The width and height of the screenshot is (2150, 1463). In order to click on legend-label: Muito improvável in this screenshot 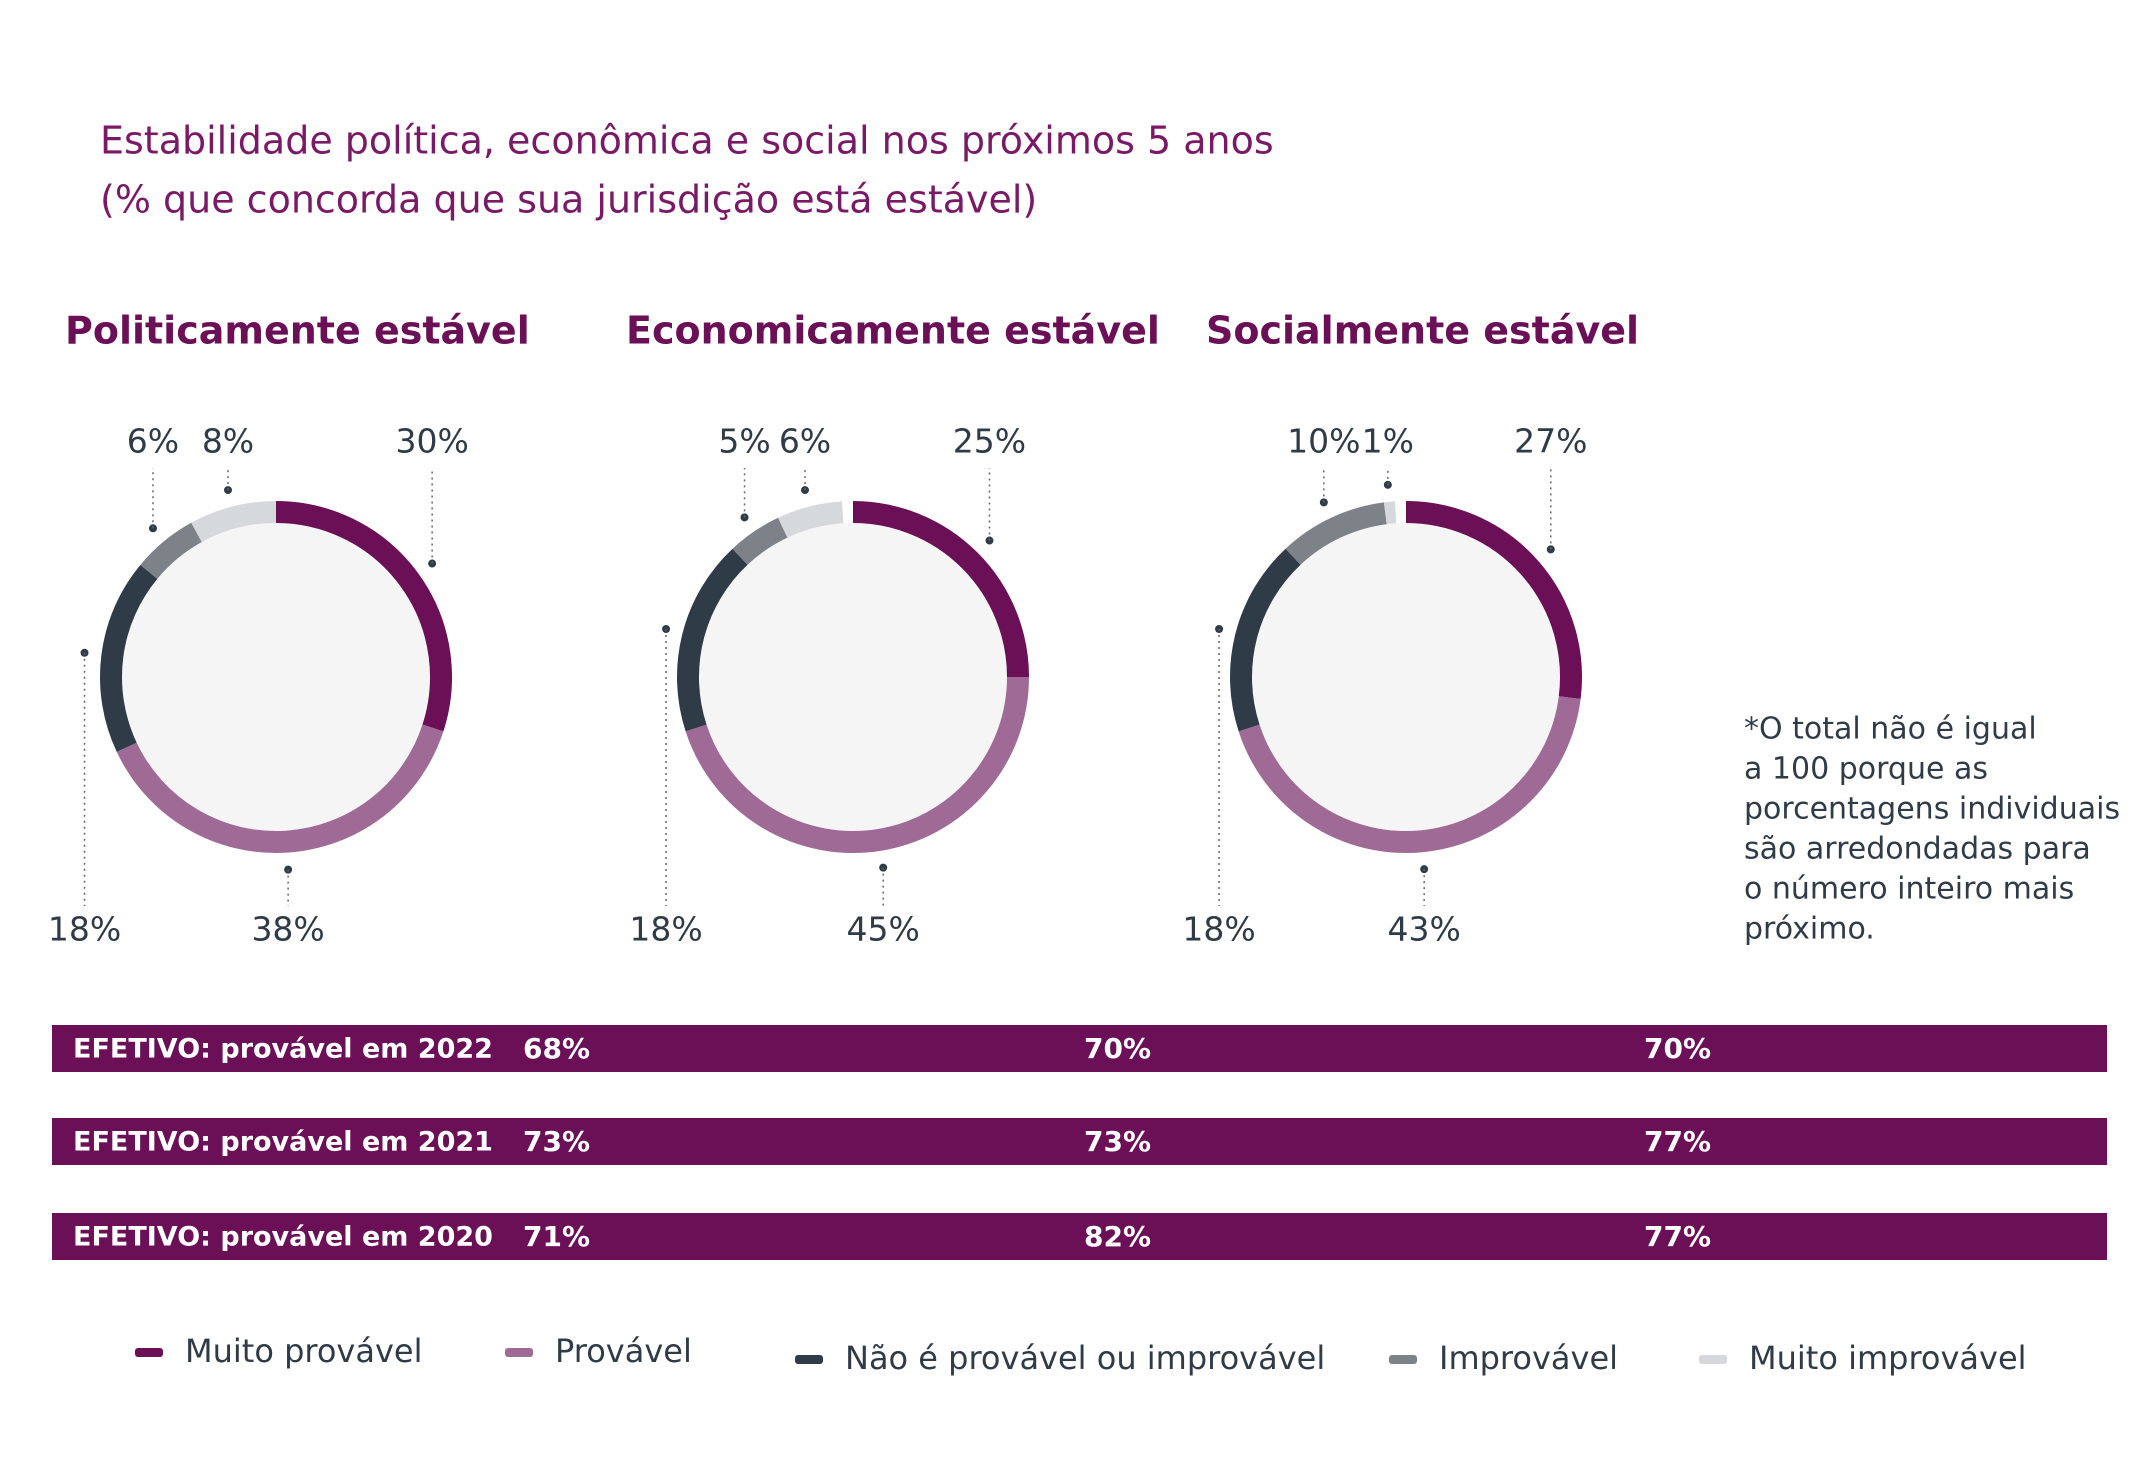, I will do `click(1888, 1358)`.